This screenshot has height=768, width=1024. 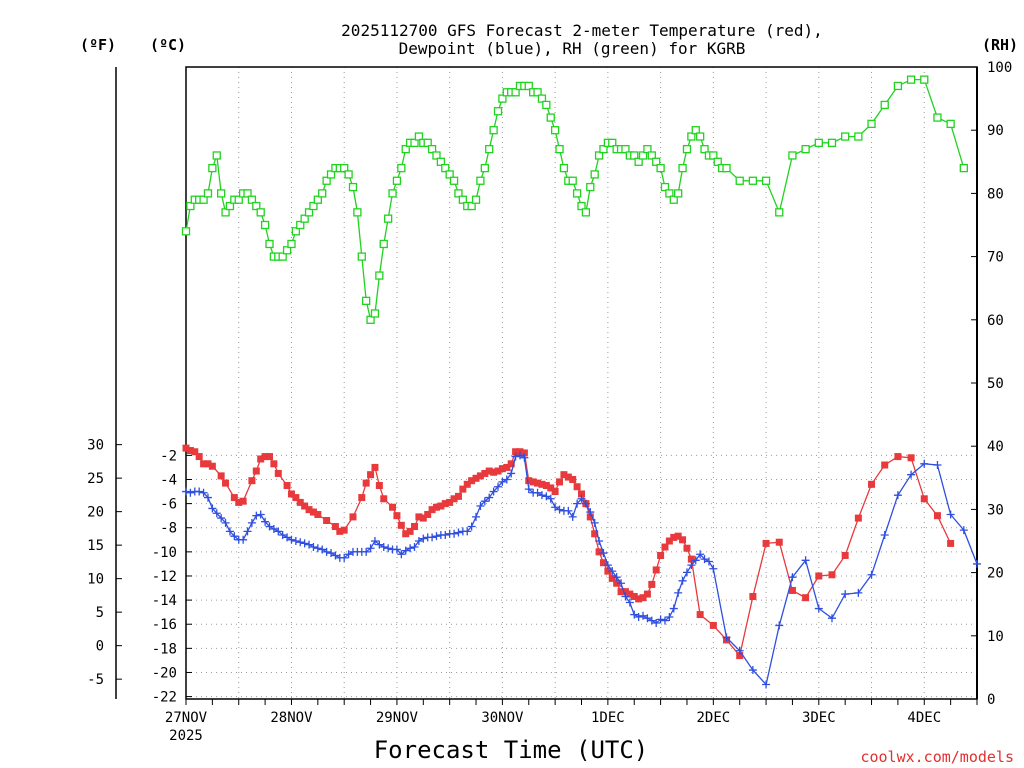 I want to click on celsius-tick-label: -18, so click(x=164, y=649).